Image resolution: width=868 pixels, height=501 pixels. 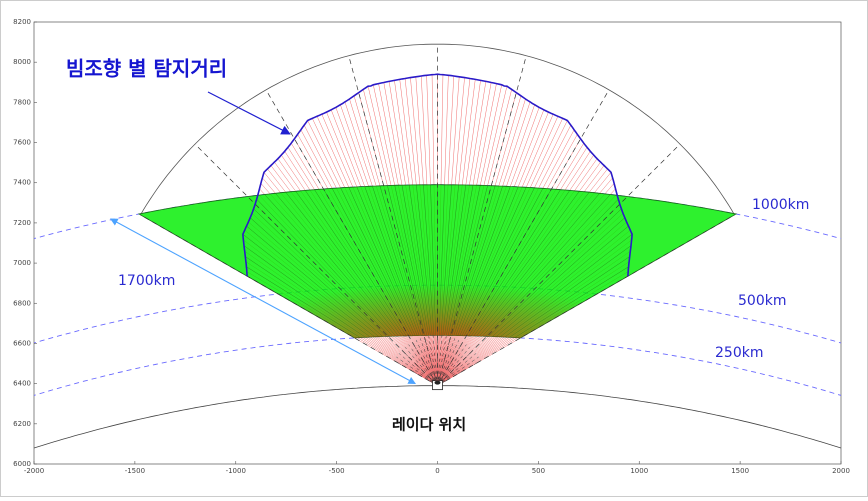 What do you see at coordinates (146, 69) in the screenshot?
I see `chart-title: 빔조향 별 탐지거리` at bounding box center [146, 69].